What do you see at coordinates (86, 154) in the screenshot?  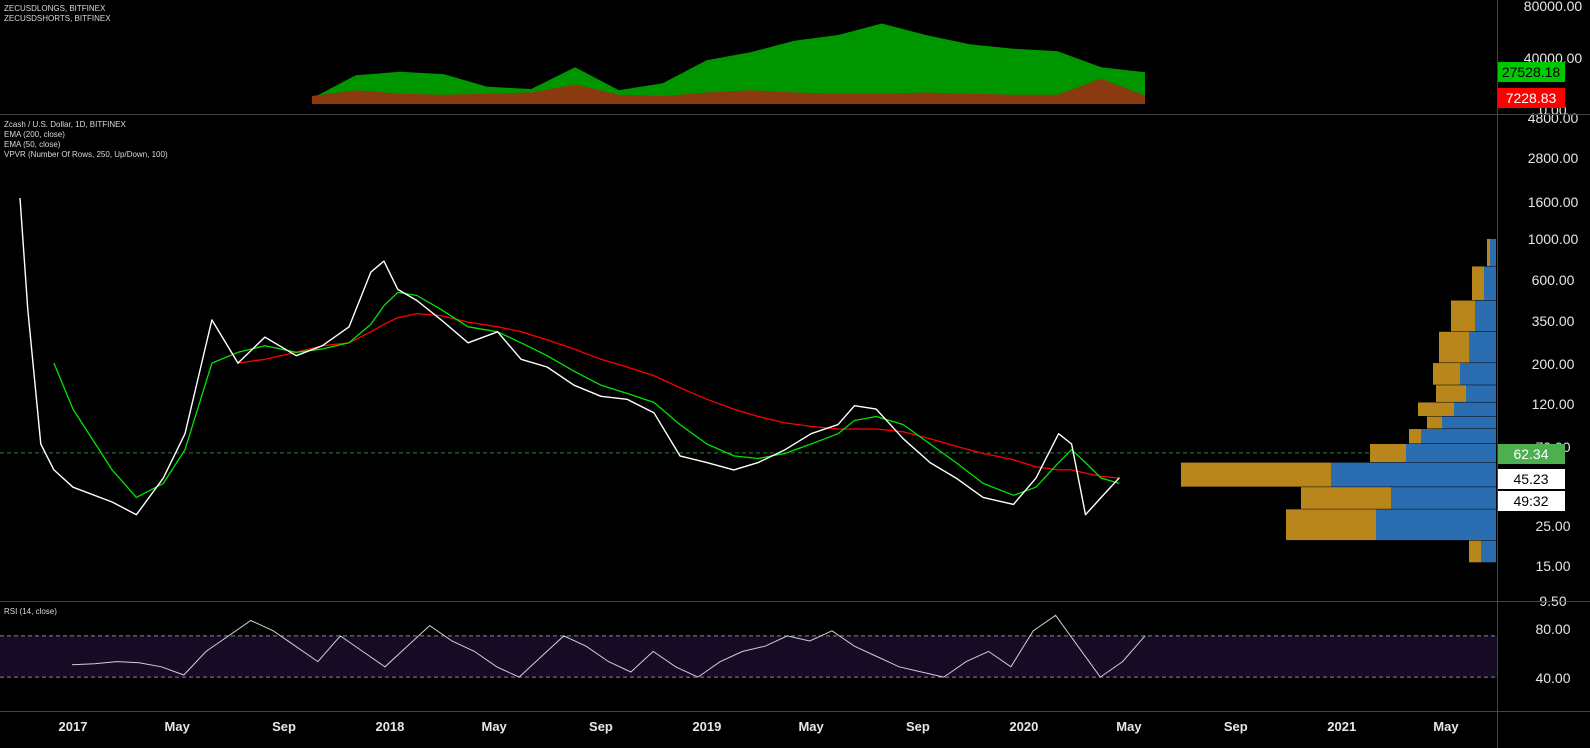 I see `legend-vpvr: VPVR (Number Of Rows, 250, Up/Down, 100)` at bounding box center [86, 154].